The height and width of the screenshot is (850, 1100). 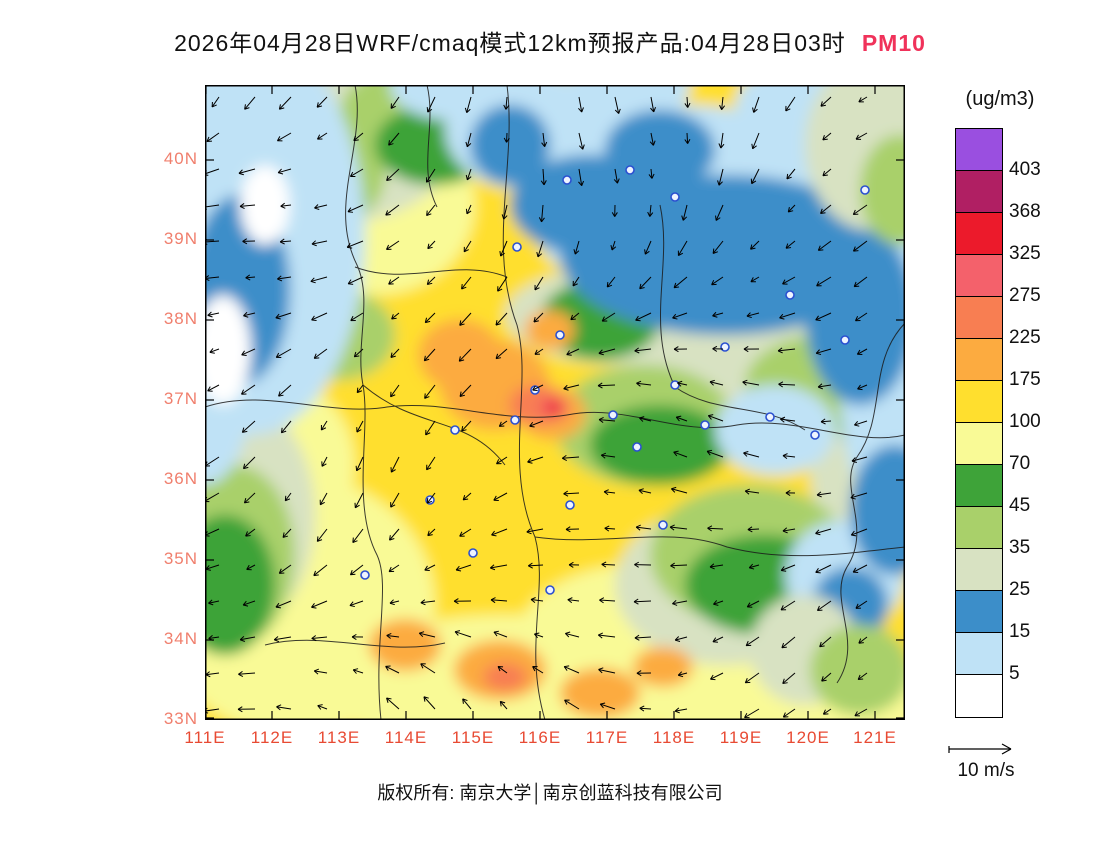 I want to click on copyright-text: 版权所有: 南京大学│南京创蓝科技有限公司, so click(x=550, y=793).